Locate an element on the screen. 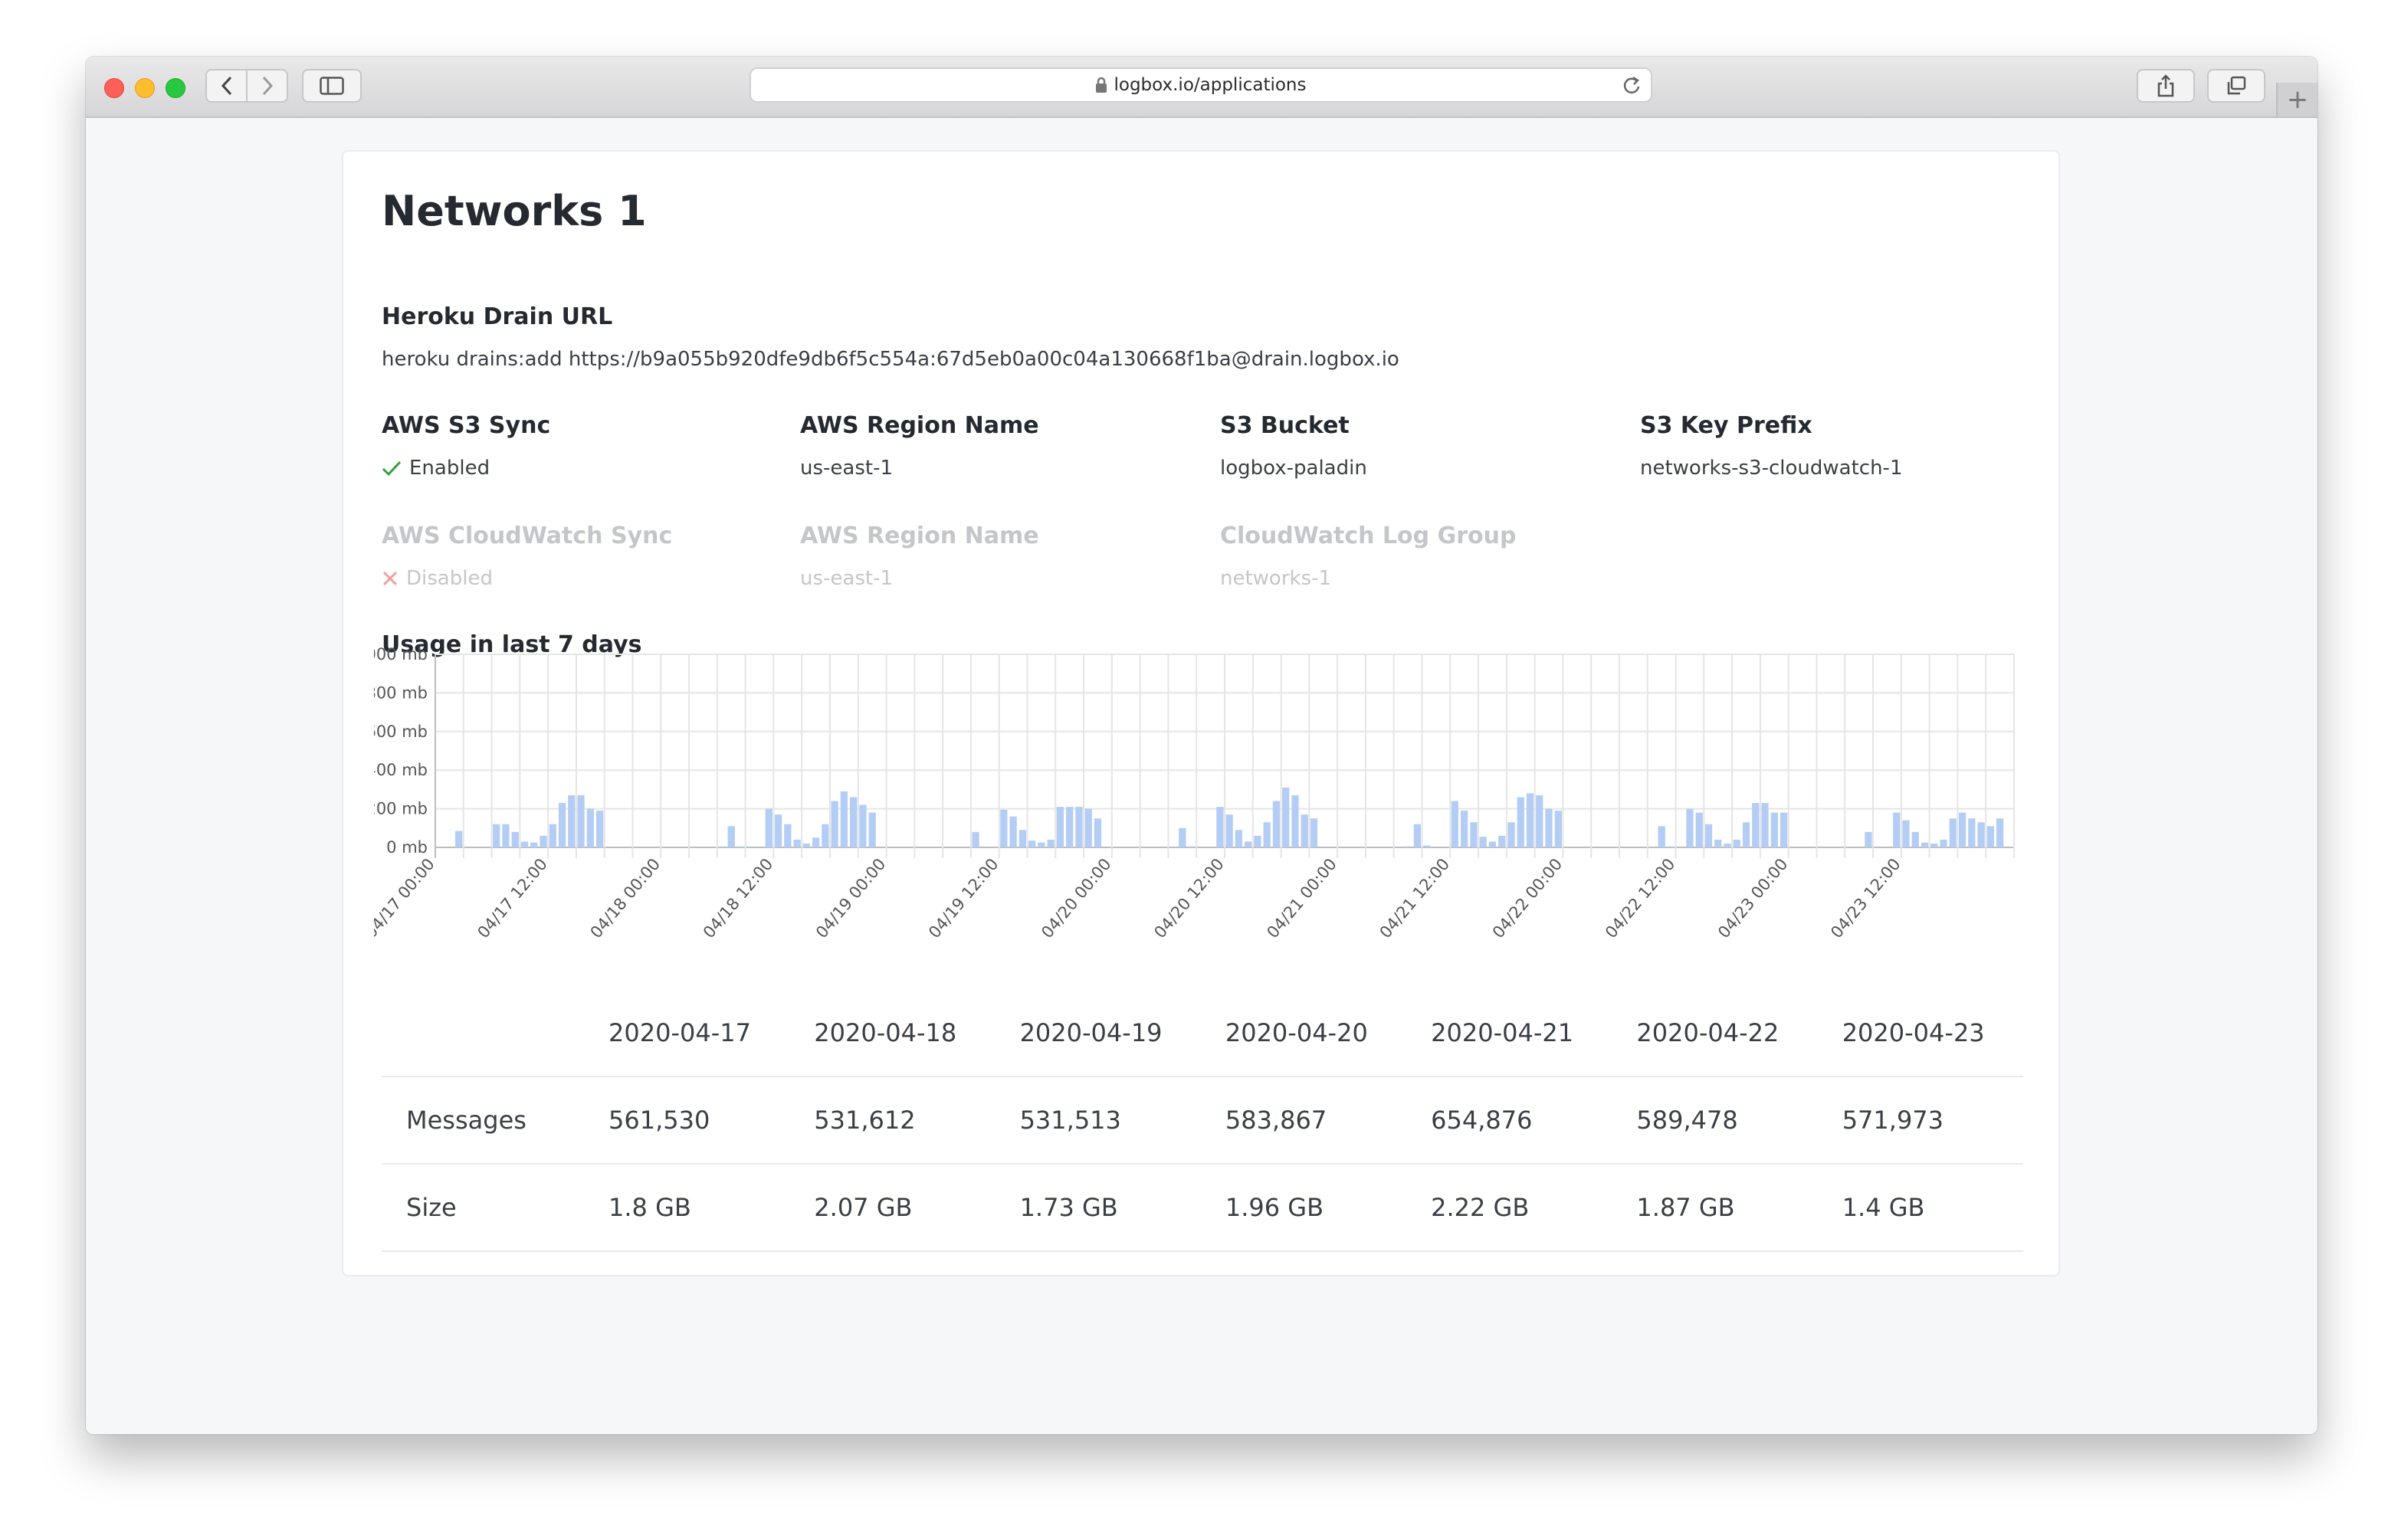  messages-cell: 583,867 is located at coordinates (1303, 1120).